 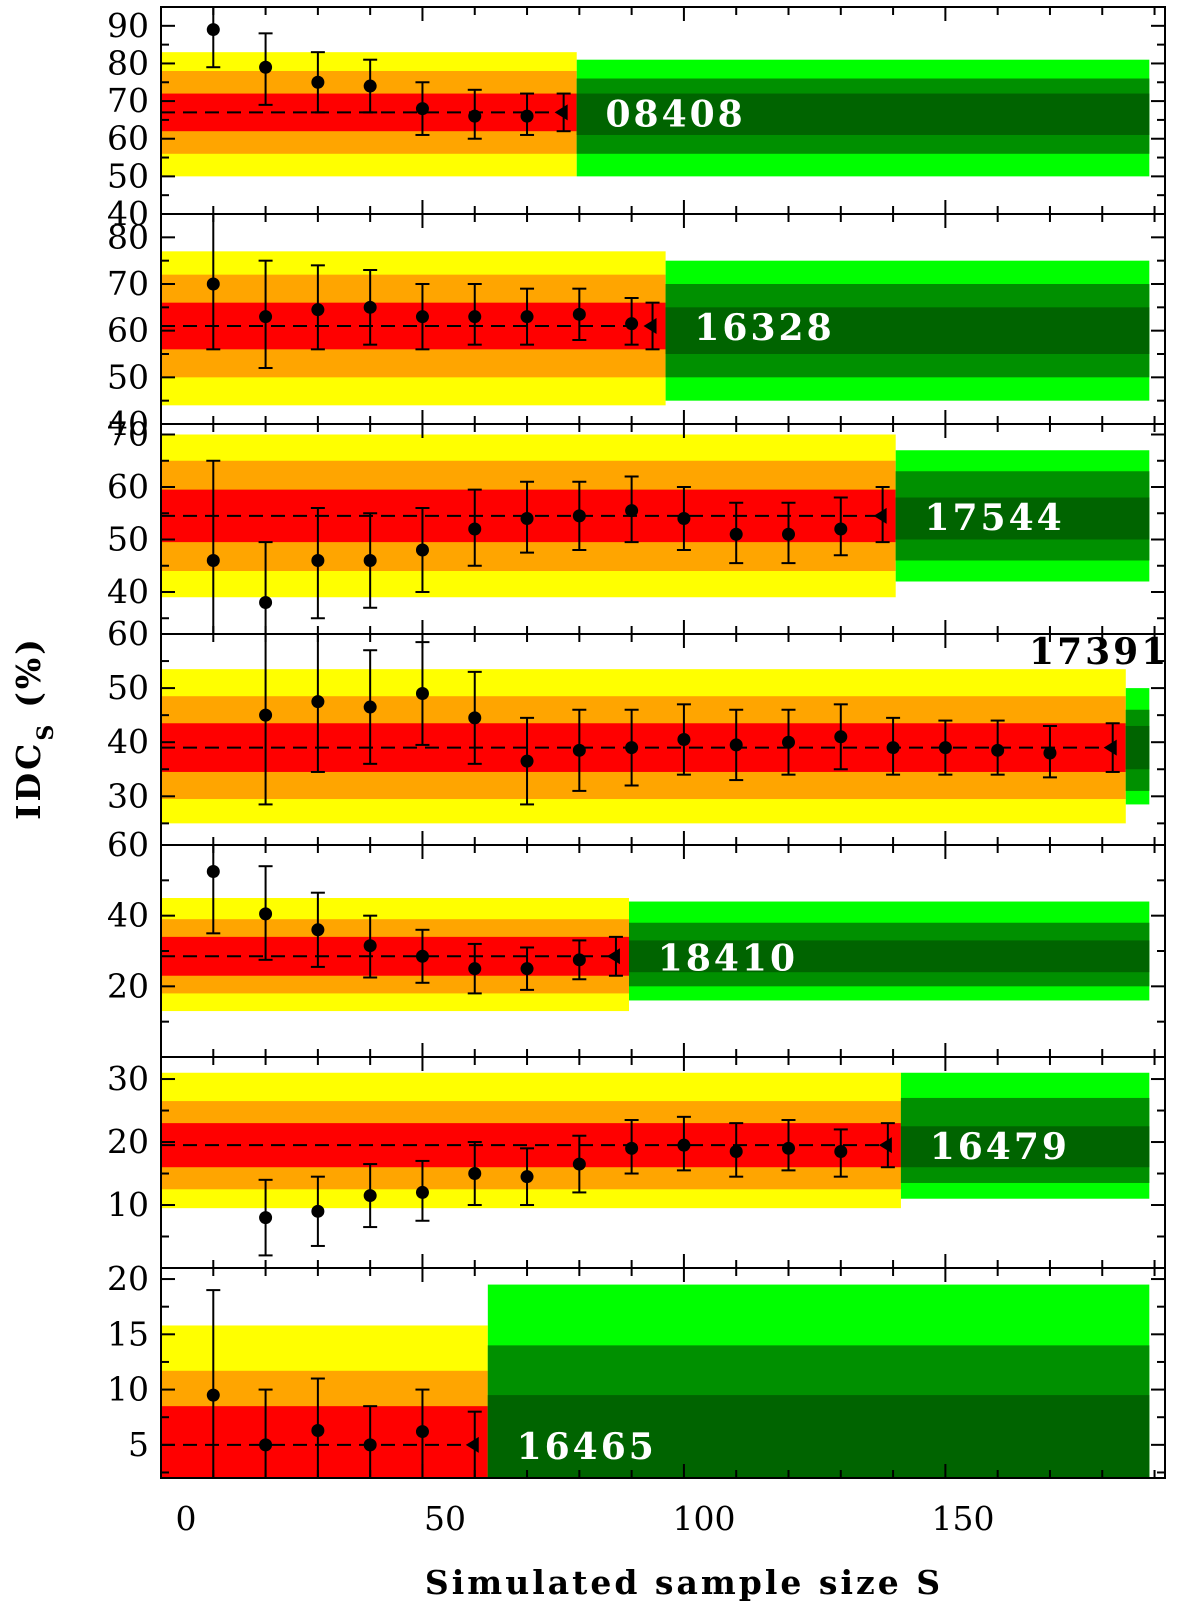 What do you see at coordinates (28, 780) in the screenshot?
I see `y-axis-label-main: IDC` at bounding box center [28, 780].